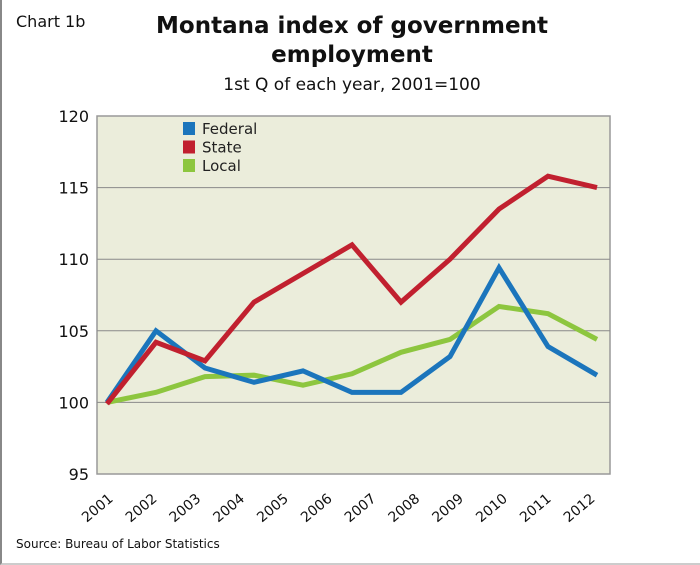 The height and width of the screenshot is (565, 700). What do you see at coordinates (352, 40) in the screenshot?
I see `chart-title: Montana index of government employment` at bounding box center [352, 40].